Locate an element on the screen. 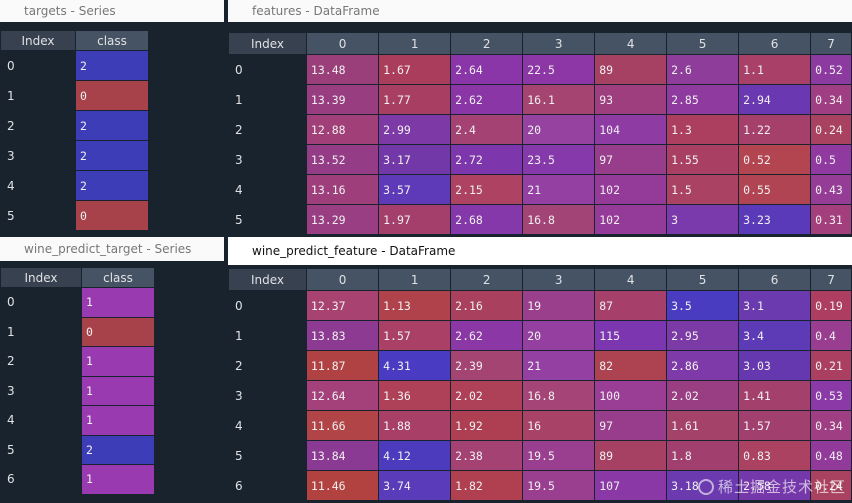 The width and height of the screenshot is (852, 503). data-cell: 2.95 is located at coordinates (703, 335).